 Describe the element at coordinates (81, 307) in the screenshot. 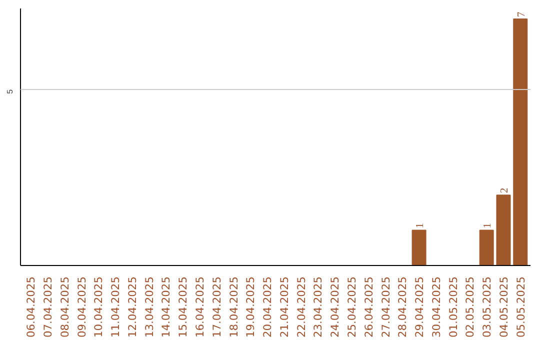

I see `x-tick-label: 09.04.2025` at that location.